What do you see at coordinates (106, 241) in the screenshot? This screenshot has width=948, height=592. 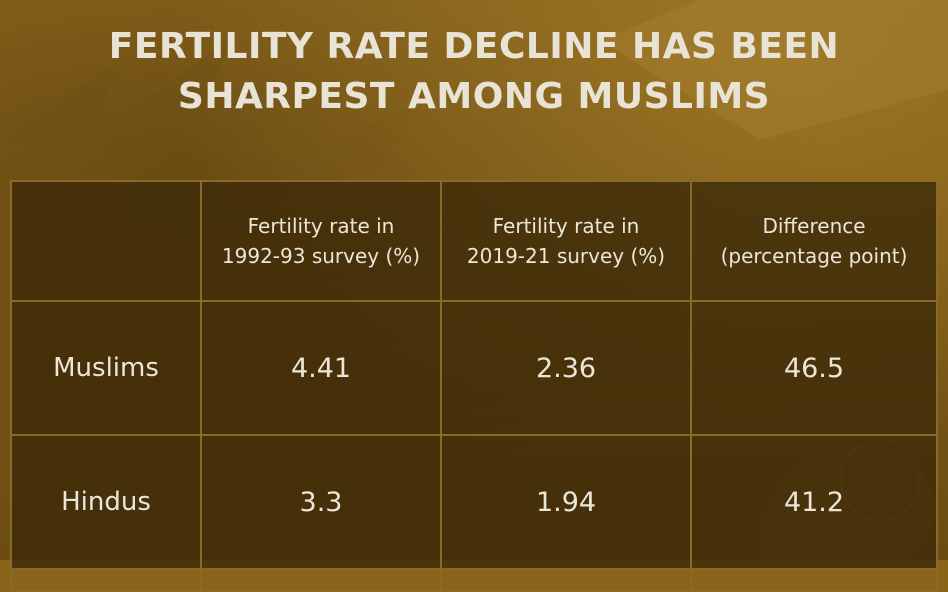 I see `header-corner-cell` at bounding box center [106, 241].